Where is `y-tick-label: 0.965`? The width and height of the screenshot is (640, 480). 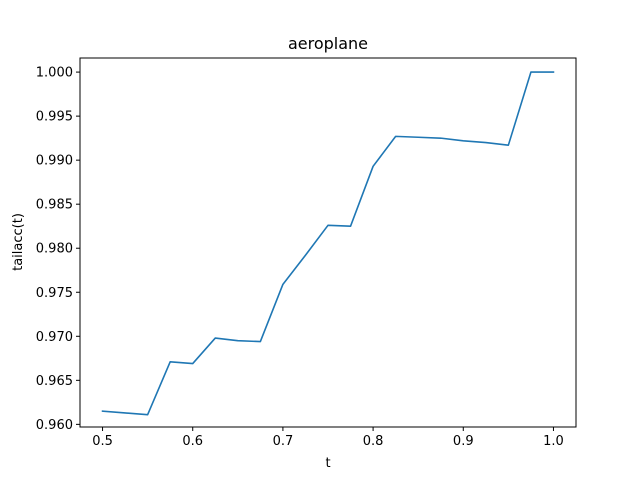
y-tick-label: 0.965 is located at coordinates (54, 381).